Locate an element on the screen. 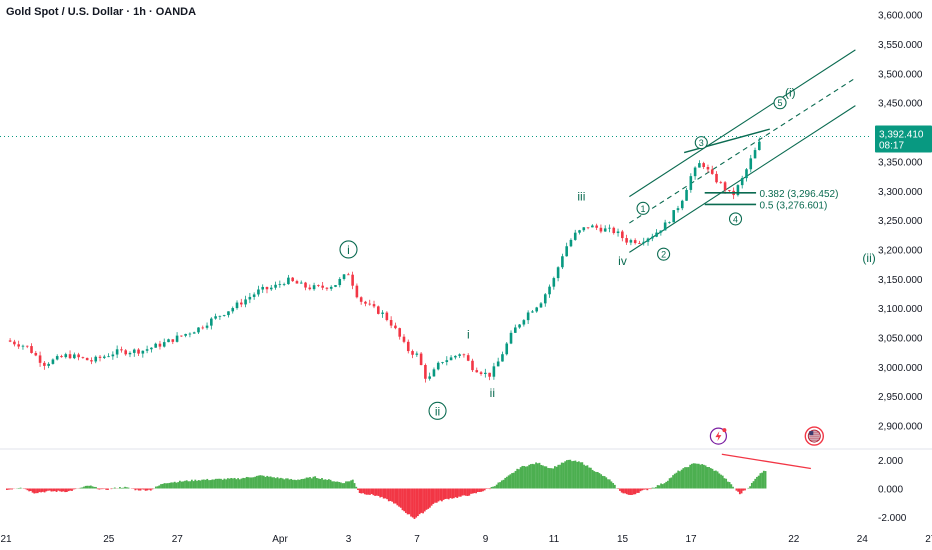 This screenshot has height=550, width=932. wave-label: i is located at coordinates (468, 335).